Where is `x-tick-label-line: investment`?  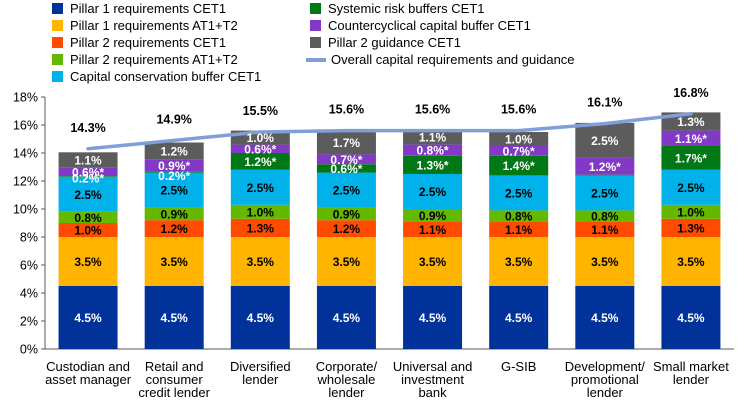 x-tick-label-line: investment is located at coordinates (432, 379).